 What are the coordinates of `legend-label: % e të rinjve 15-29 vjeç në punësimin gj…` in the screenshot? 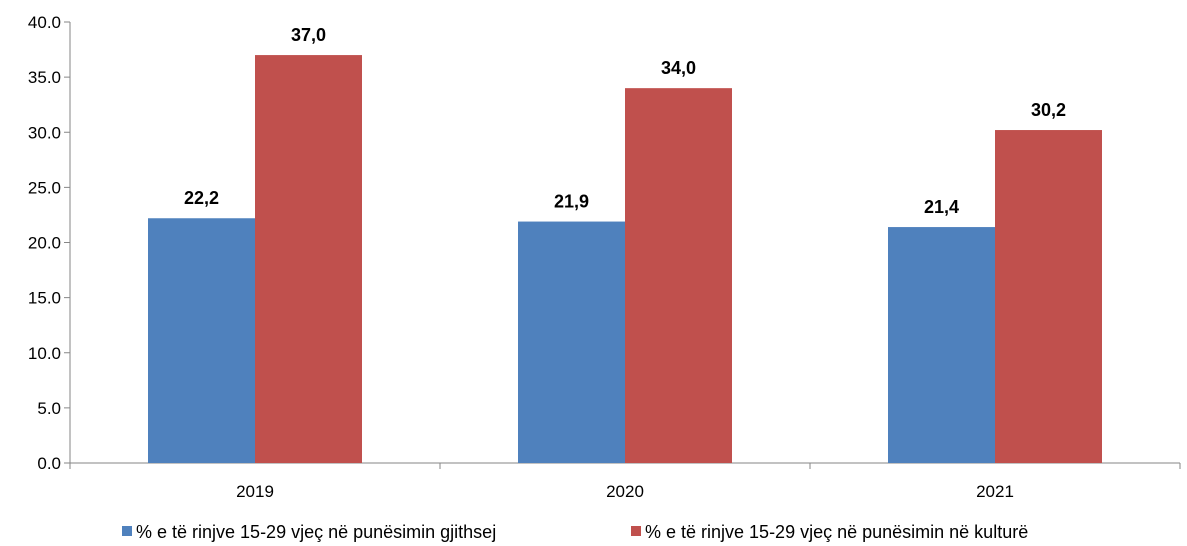 It's located at (316, 532).